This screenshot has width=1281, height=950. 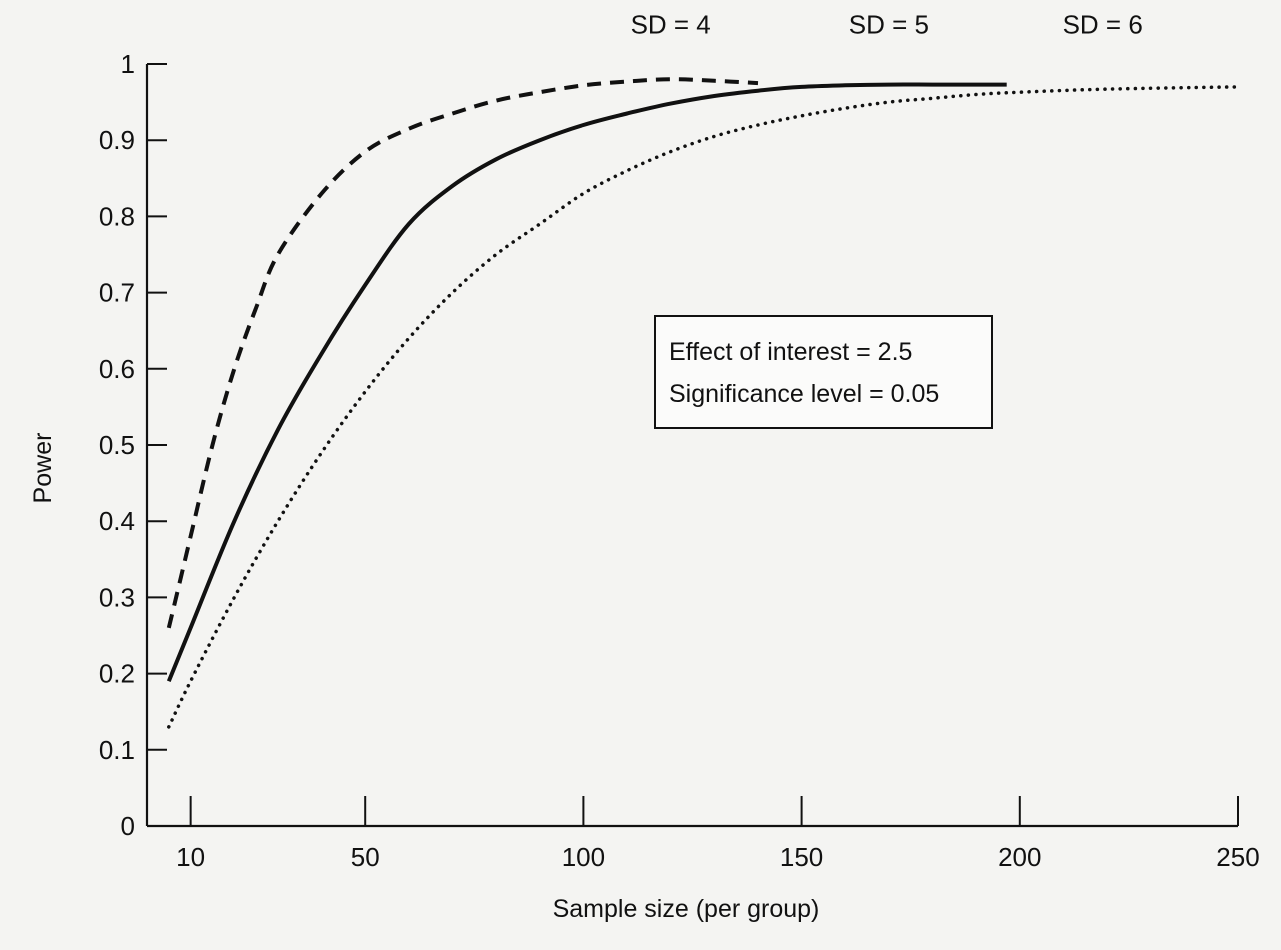 I want to click on y-tick-label: 0.5, so click(x=117, y=445).